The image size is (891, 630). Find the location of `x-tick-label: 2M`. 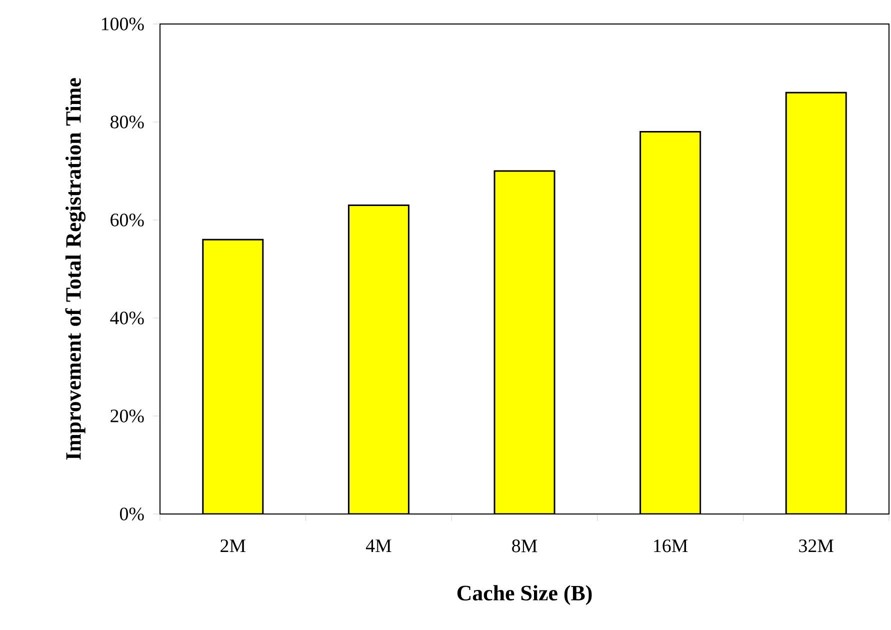

x-tick-label: 2M is located at coordinates (233, 546).